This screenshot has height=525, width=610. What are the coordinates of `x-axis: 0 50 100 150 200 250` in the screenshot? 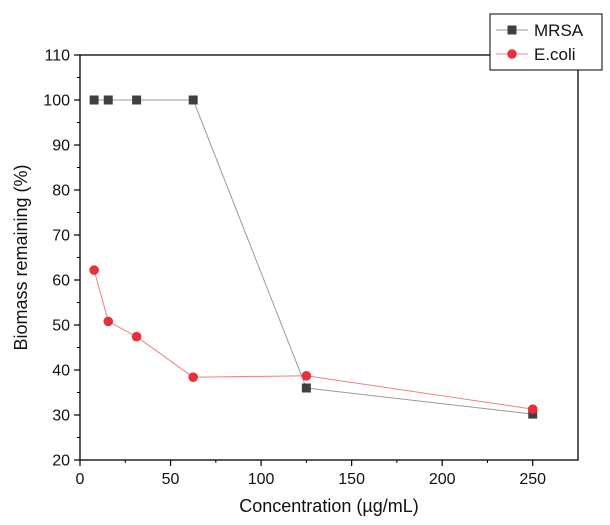 It's located at (311, 474).